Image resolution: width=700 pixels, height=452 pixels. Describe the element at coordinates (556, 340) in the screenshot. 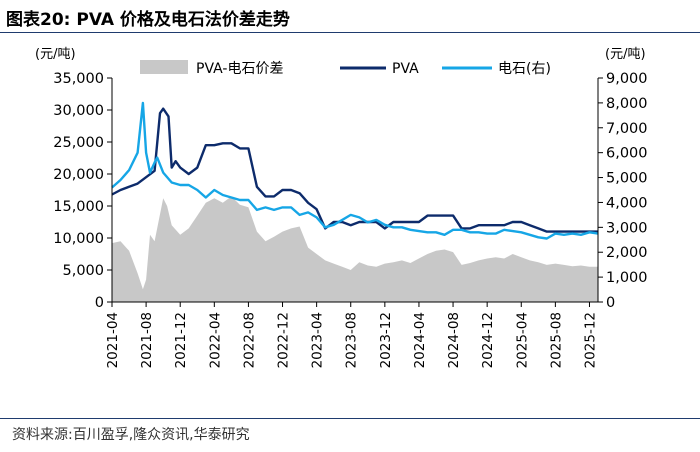

I see `x-tick-label: 2025-08` at that location.